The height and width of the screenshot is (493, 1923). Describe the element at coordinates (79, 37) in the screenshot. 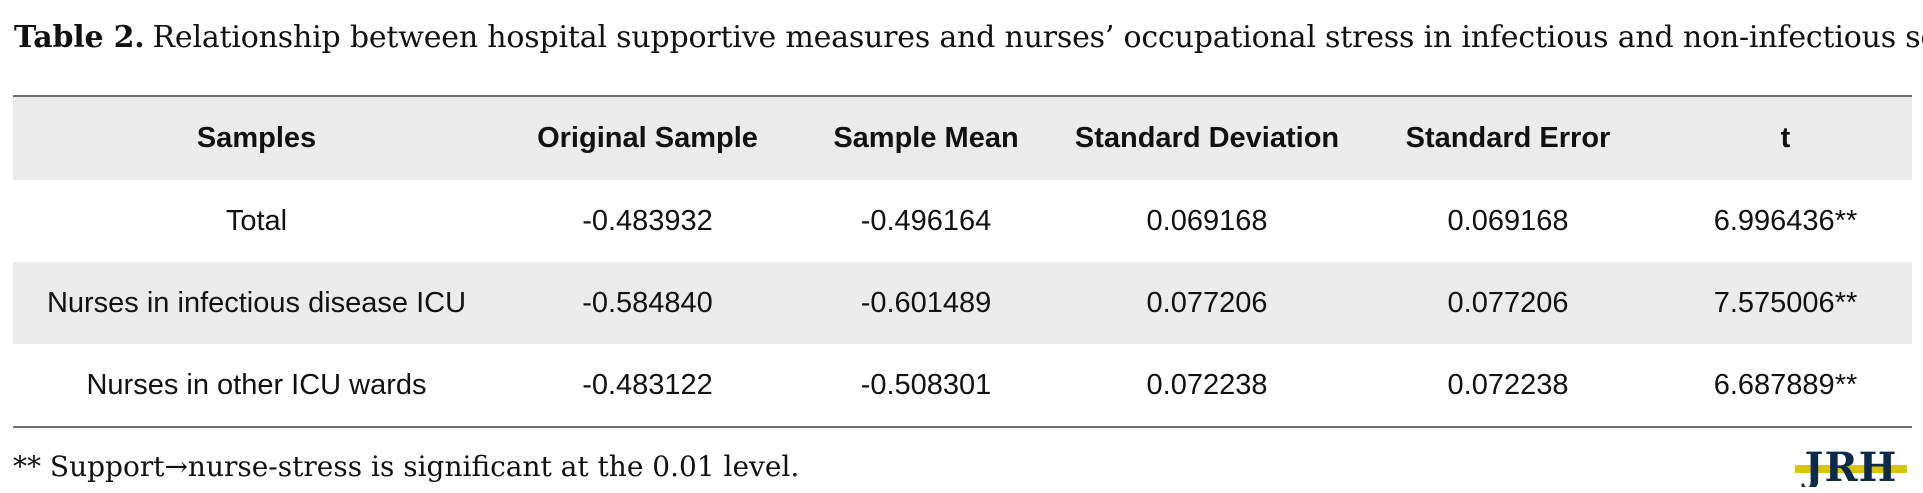

I see `table-caption-label: Table 2.` at that location.